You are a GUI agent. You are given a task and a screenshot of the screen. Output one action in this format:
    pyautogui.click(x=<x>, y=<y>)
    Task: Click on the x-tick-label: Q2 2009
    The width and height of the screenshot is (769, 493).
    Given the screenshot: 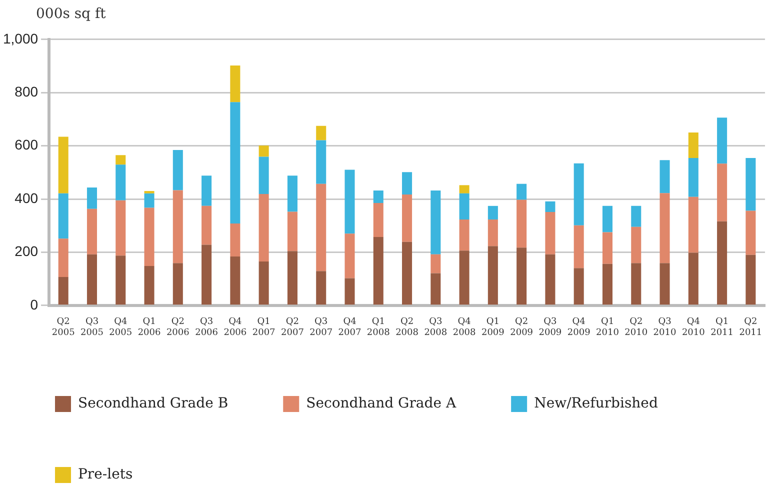 What is the action you would take?
    pyautogui.click(x=522, y=327)
    